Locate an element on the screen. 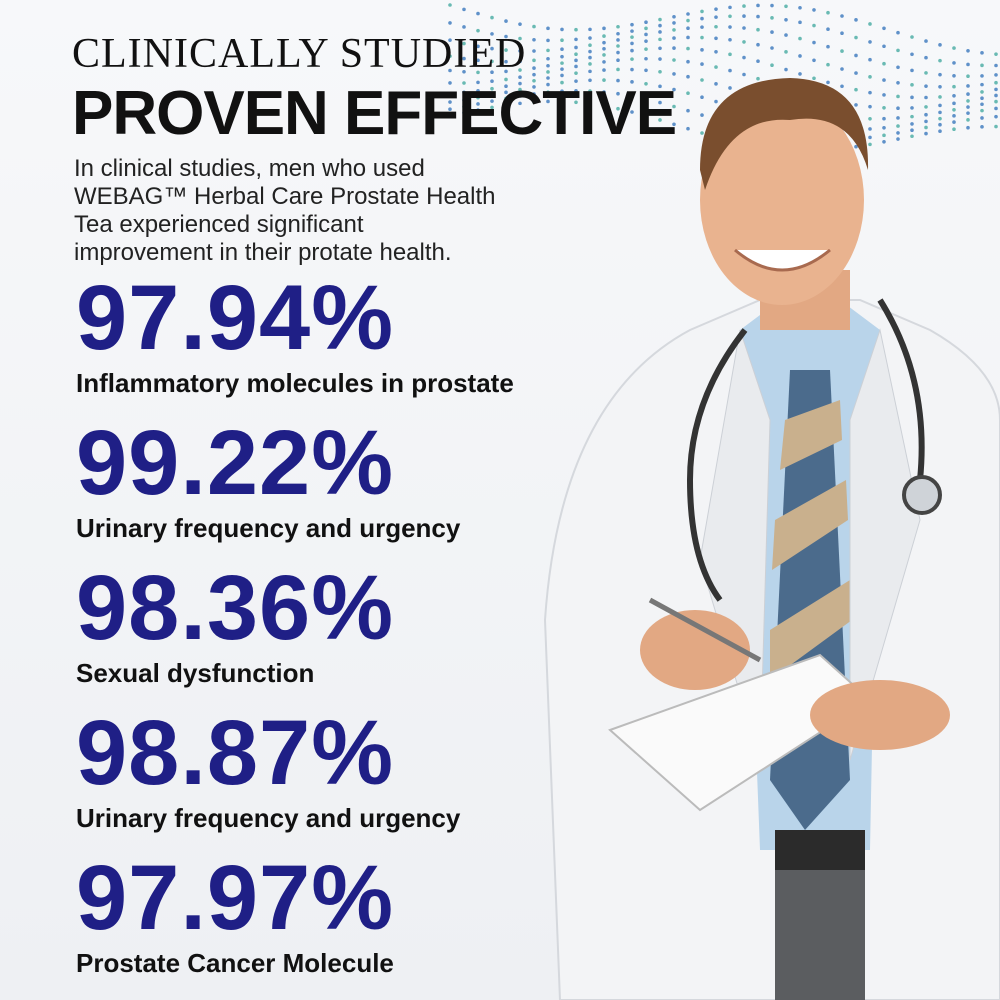  headline: PROVEN EFFECTIVE is located at coordinates (374, 113).